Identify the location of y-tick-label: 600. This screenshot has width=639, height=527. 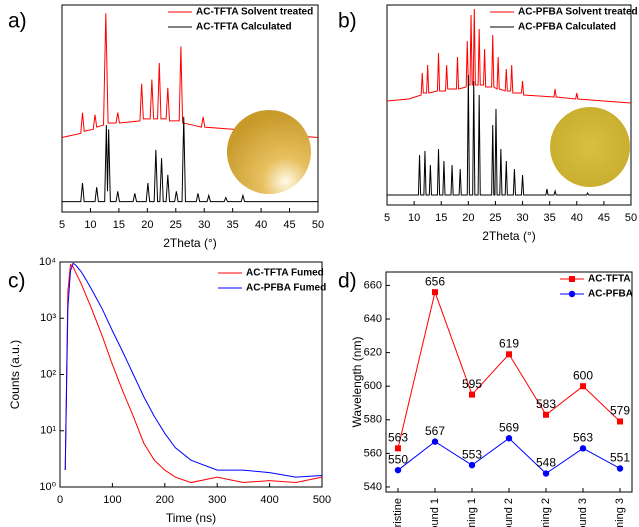
(373, 386).